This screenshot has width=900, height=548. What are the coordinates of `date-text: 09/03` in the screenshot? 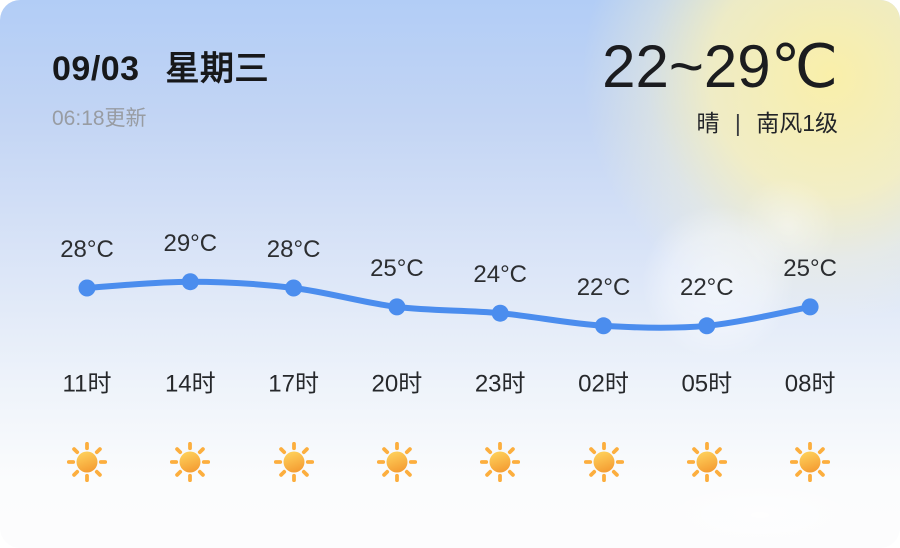 It's located at (96, 69).